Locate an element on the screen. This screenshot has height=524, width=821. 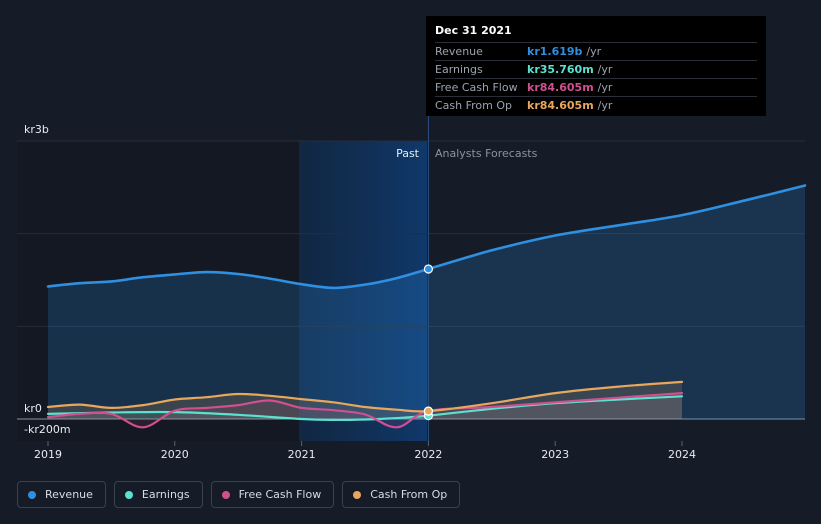
revenue-dot-icon is located at coordinates (32, 494).